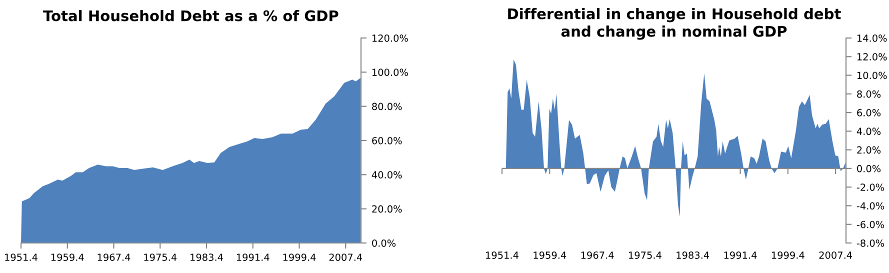 The width and height of the screenshot is (889, 273). I want to click on y-tick-label: -6.0%, so click(870, 224).